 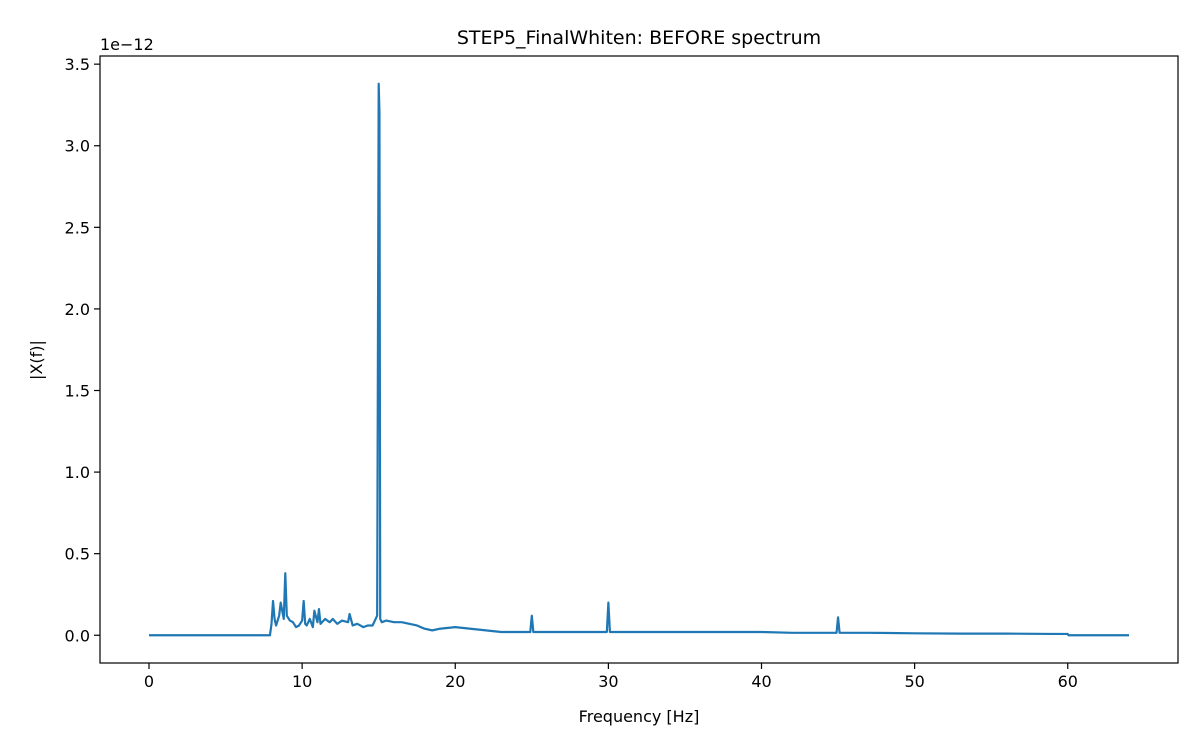 I want to click on x-axis-ticks: 0 10 20 30 40 50 60, so click(x=611, y=677).